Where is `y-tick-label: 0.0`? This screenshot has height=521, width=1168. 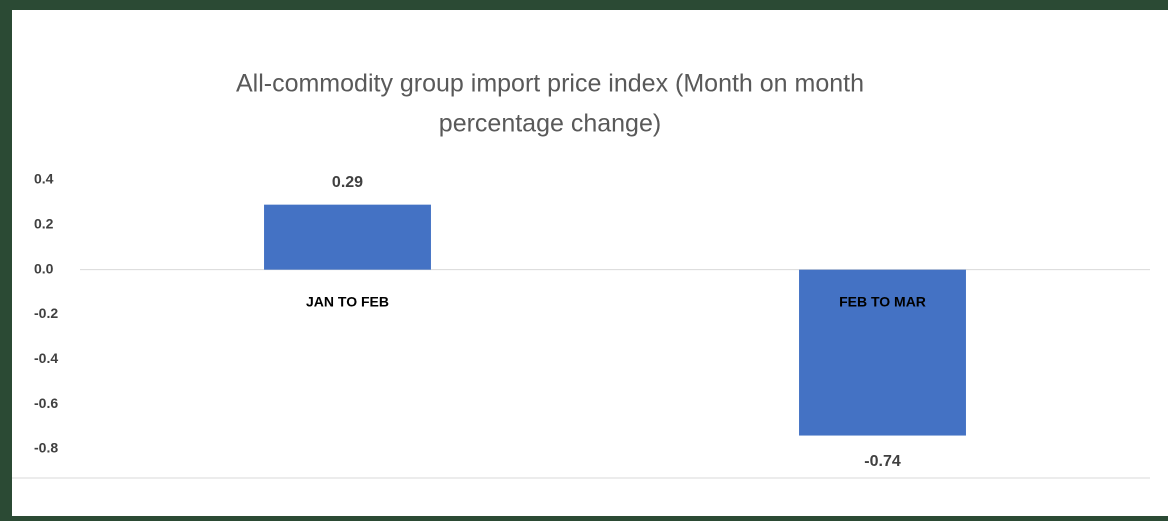
y-tick-label: 0.0 is located at coordinates (44, 268).